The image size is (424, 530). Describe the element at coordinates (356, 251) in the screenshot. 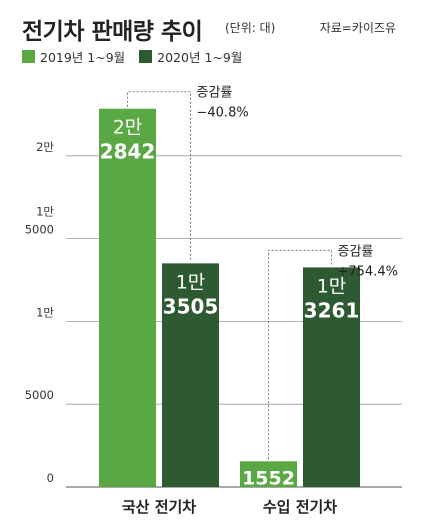

I see `annotation-label-1: 증감률` at that location.